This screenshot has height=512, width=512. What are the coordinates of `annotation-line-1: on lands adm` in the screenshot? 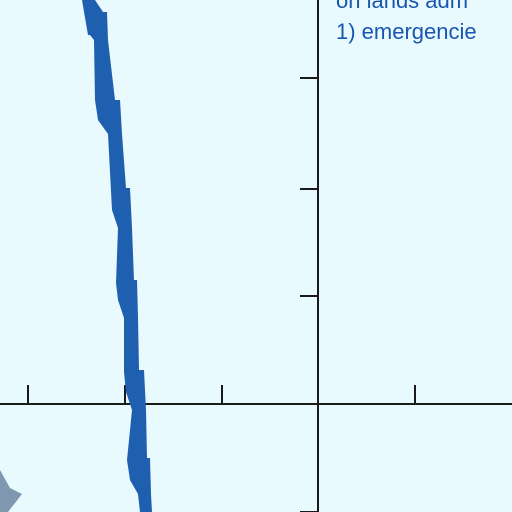 It's located at (402, 6).